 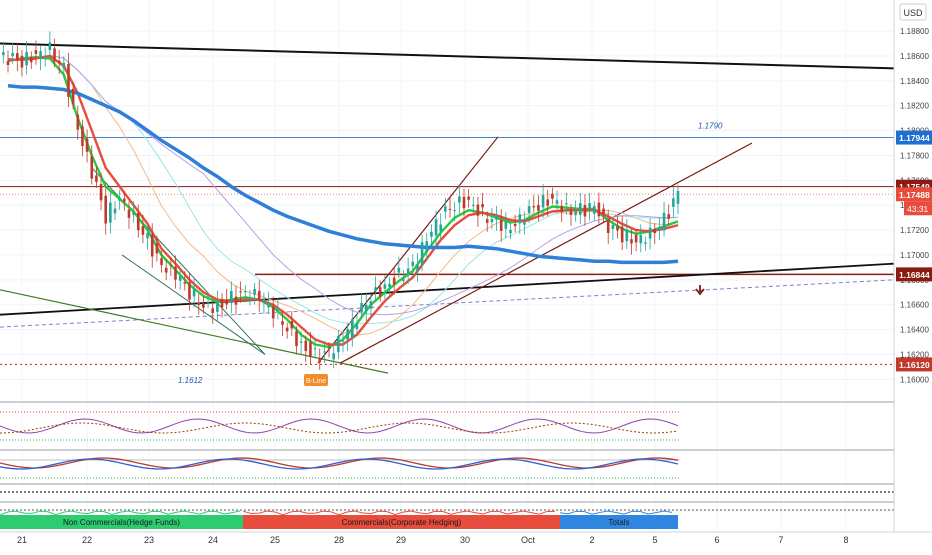 What do you see at coordinates (339, 540) in the screenshot?
I see `time-tick-label: 28` at bounding box center [339, 540].